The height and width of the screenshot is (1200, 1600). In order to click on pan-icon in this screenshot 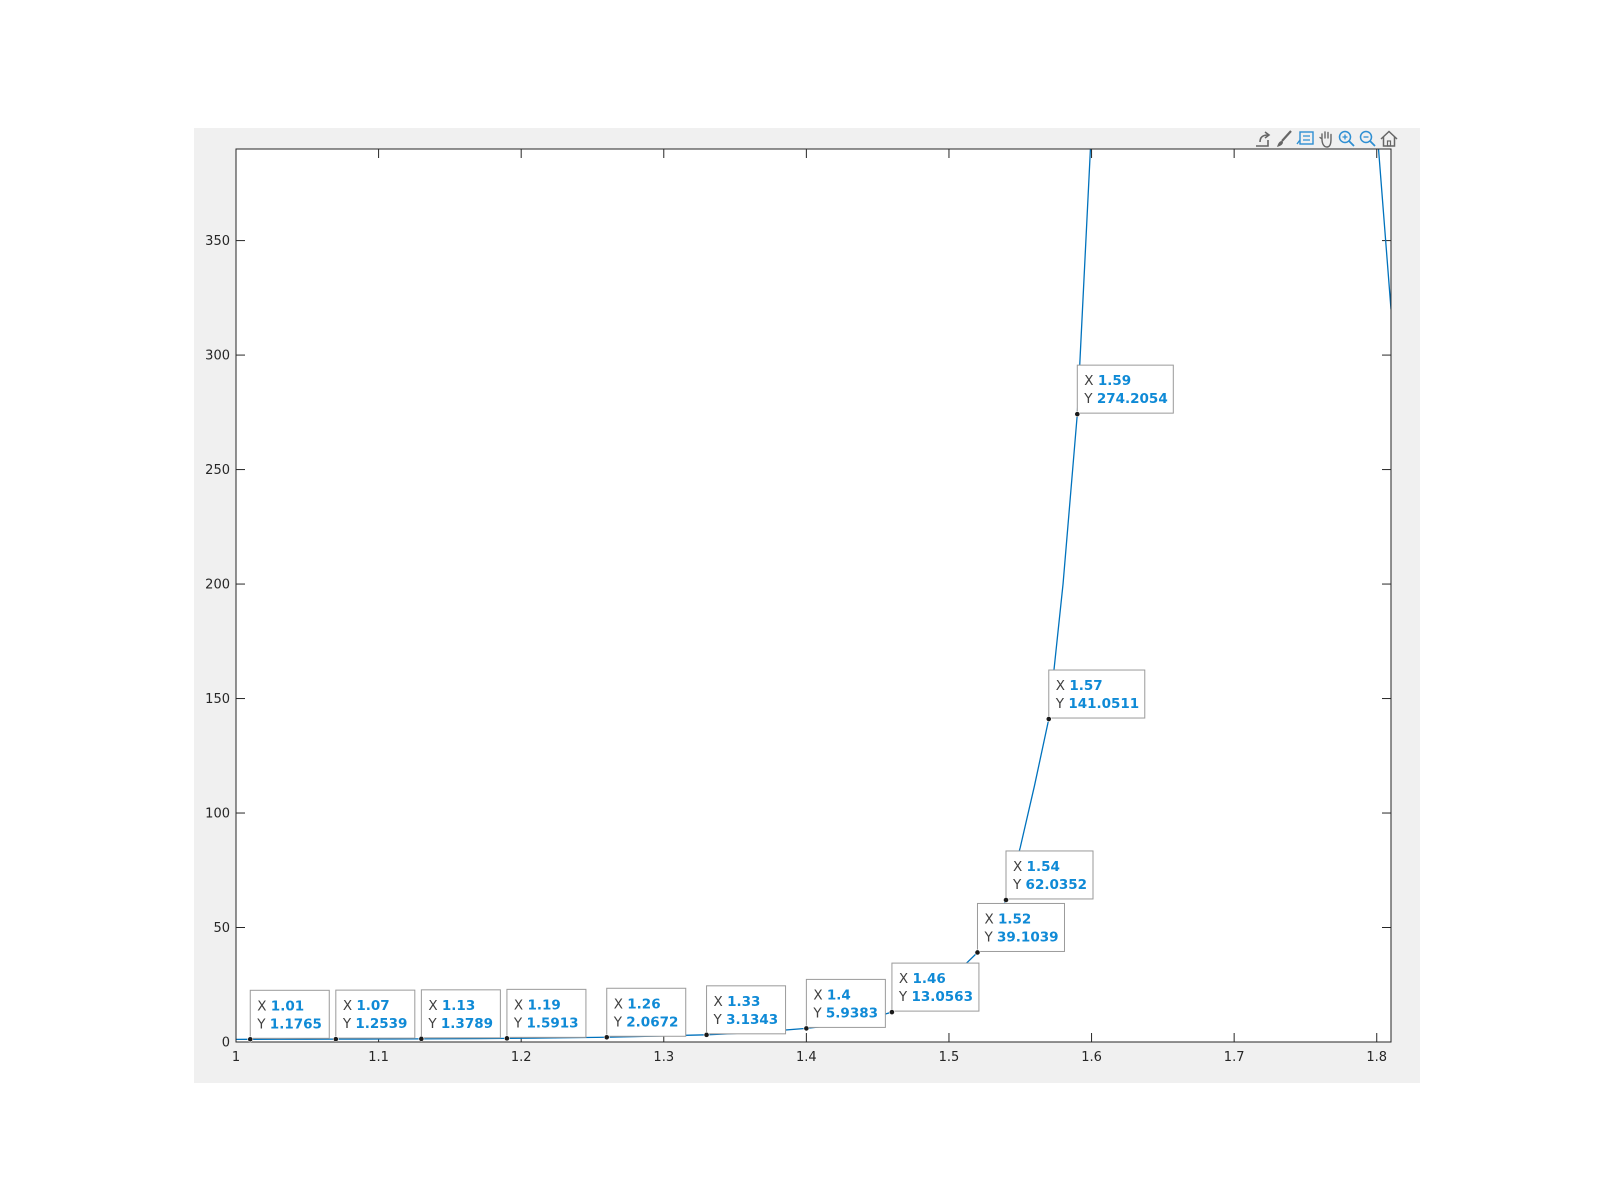, I will do `click(1326, 139)`.